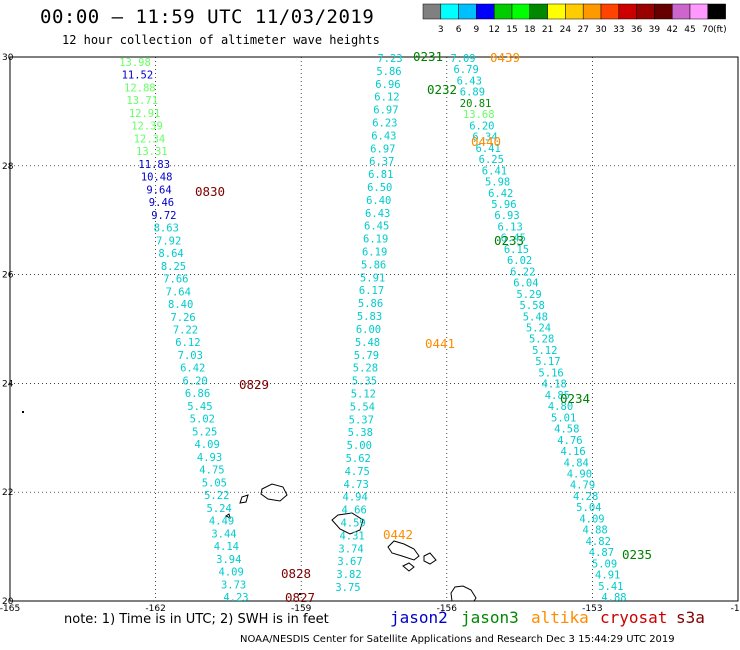  Describe the element at coordinates (398, 534) in the screenshot. I see `pass-time-label: 0442` at that location.